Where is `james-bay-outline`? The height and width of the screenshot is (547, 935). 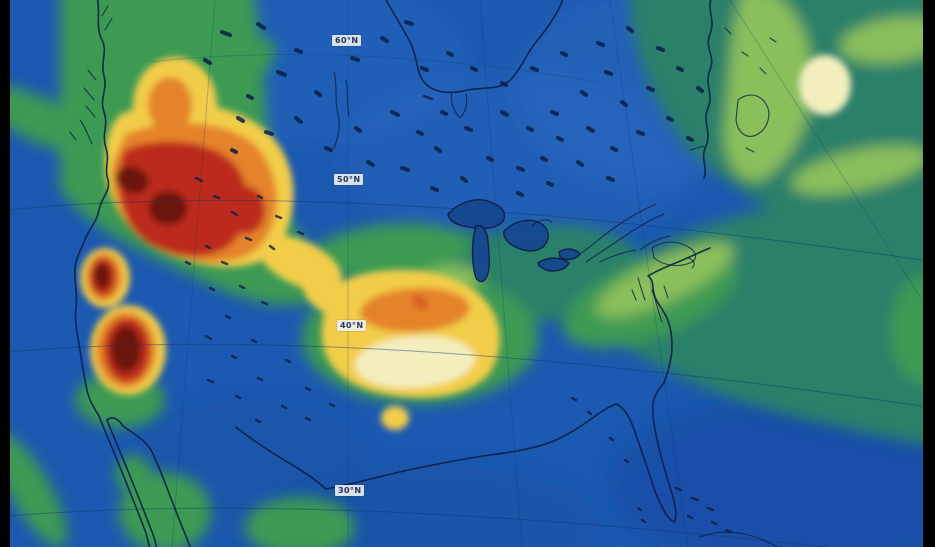 james-bay-outline is located at coordinates (459, 105).